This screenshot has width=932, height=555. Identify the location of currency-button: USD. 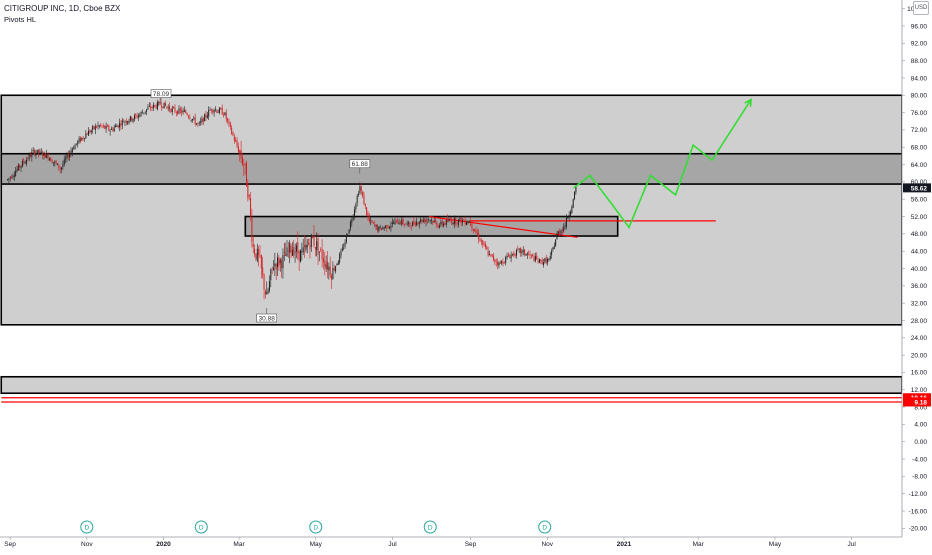
(921, 8).